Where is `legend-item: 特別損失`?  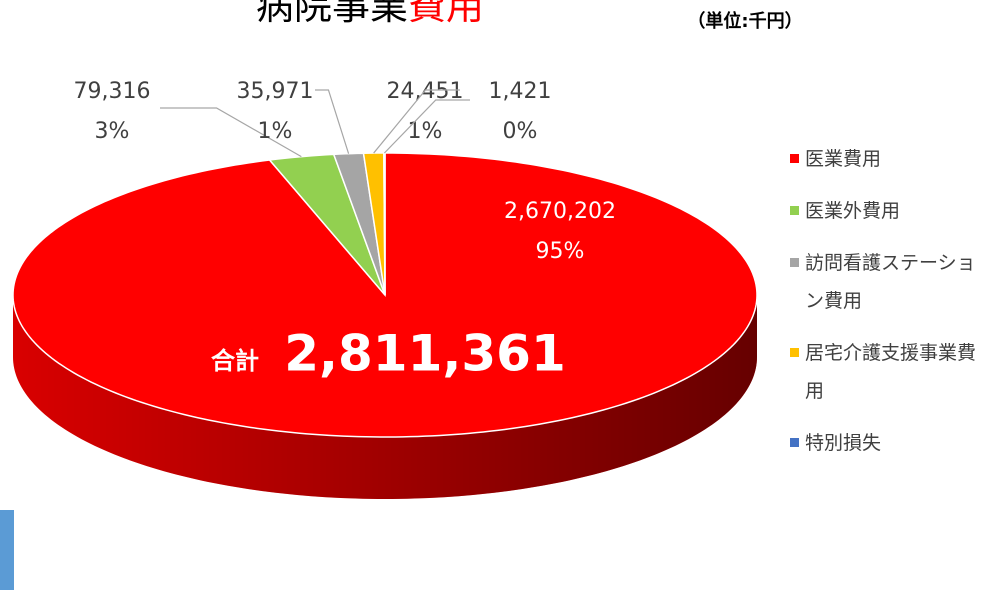
legend-item: 特別損失 is located at coordinates (890, 443).